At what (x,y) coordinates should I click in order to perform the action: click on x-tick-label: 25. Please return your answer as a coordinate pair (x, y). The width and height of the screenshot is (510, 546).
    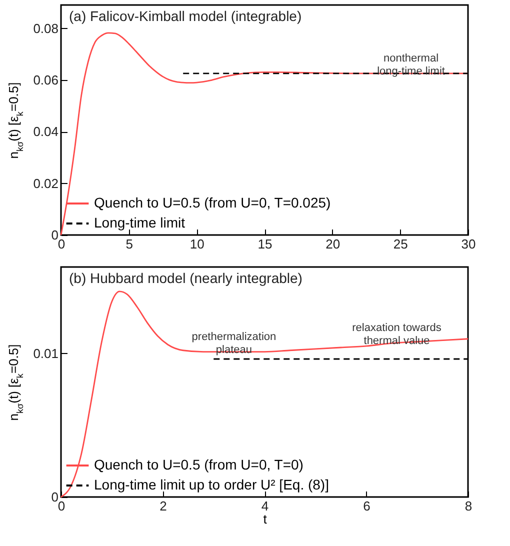
    Looking at the image, I should click on (400, 244).